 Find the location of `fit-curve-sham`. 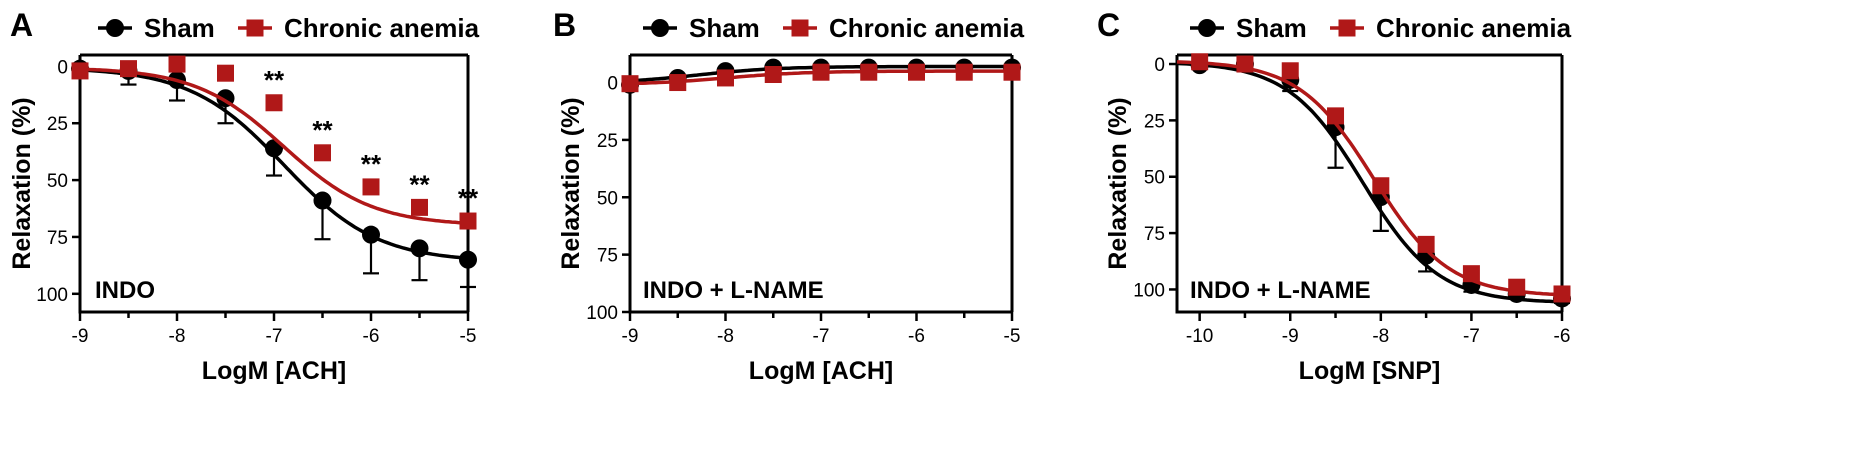

fit-curve-sham is located at coordinates (1369, 182).